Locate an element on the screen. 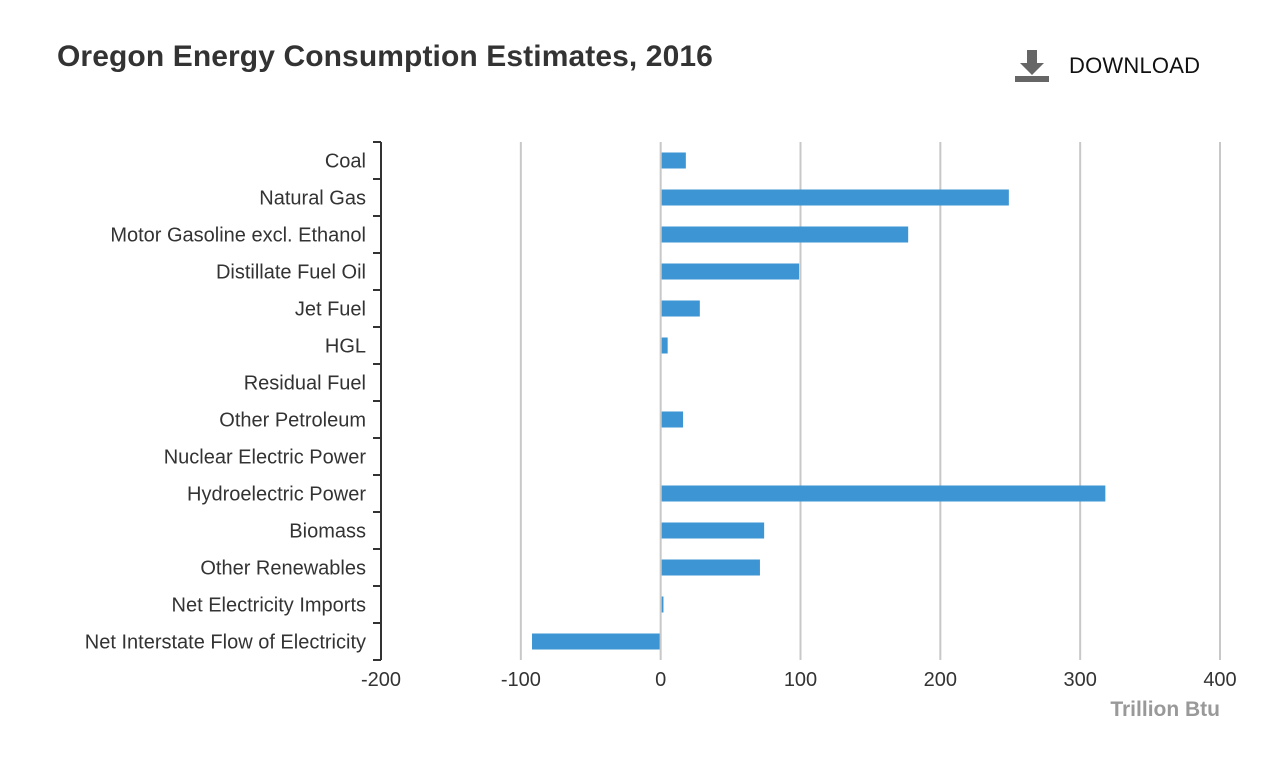  x-tick-label: 200 is located at coordinates (940, 680).